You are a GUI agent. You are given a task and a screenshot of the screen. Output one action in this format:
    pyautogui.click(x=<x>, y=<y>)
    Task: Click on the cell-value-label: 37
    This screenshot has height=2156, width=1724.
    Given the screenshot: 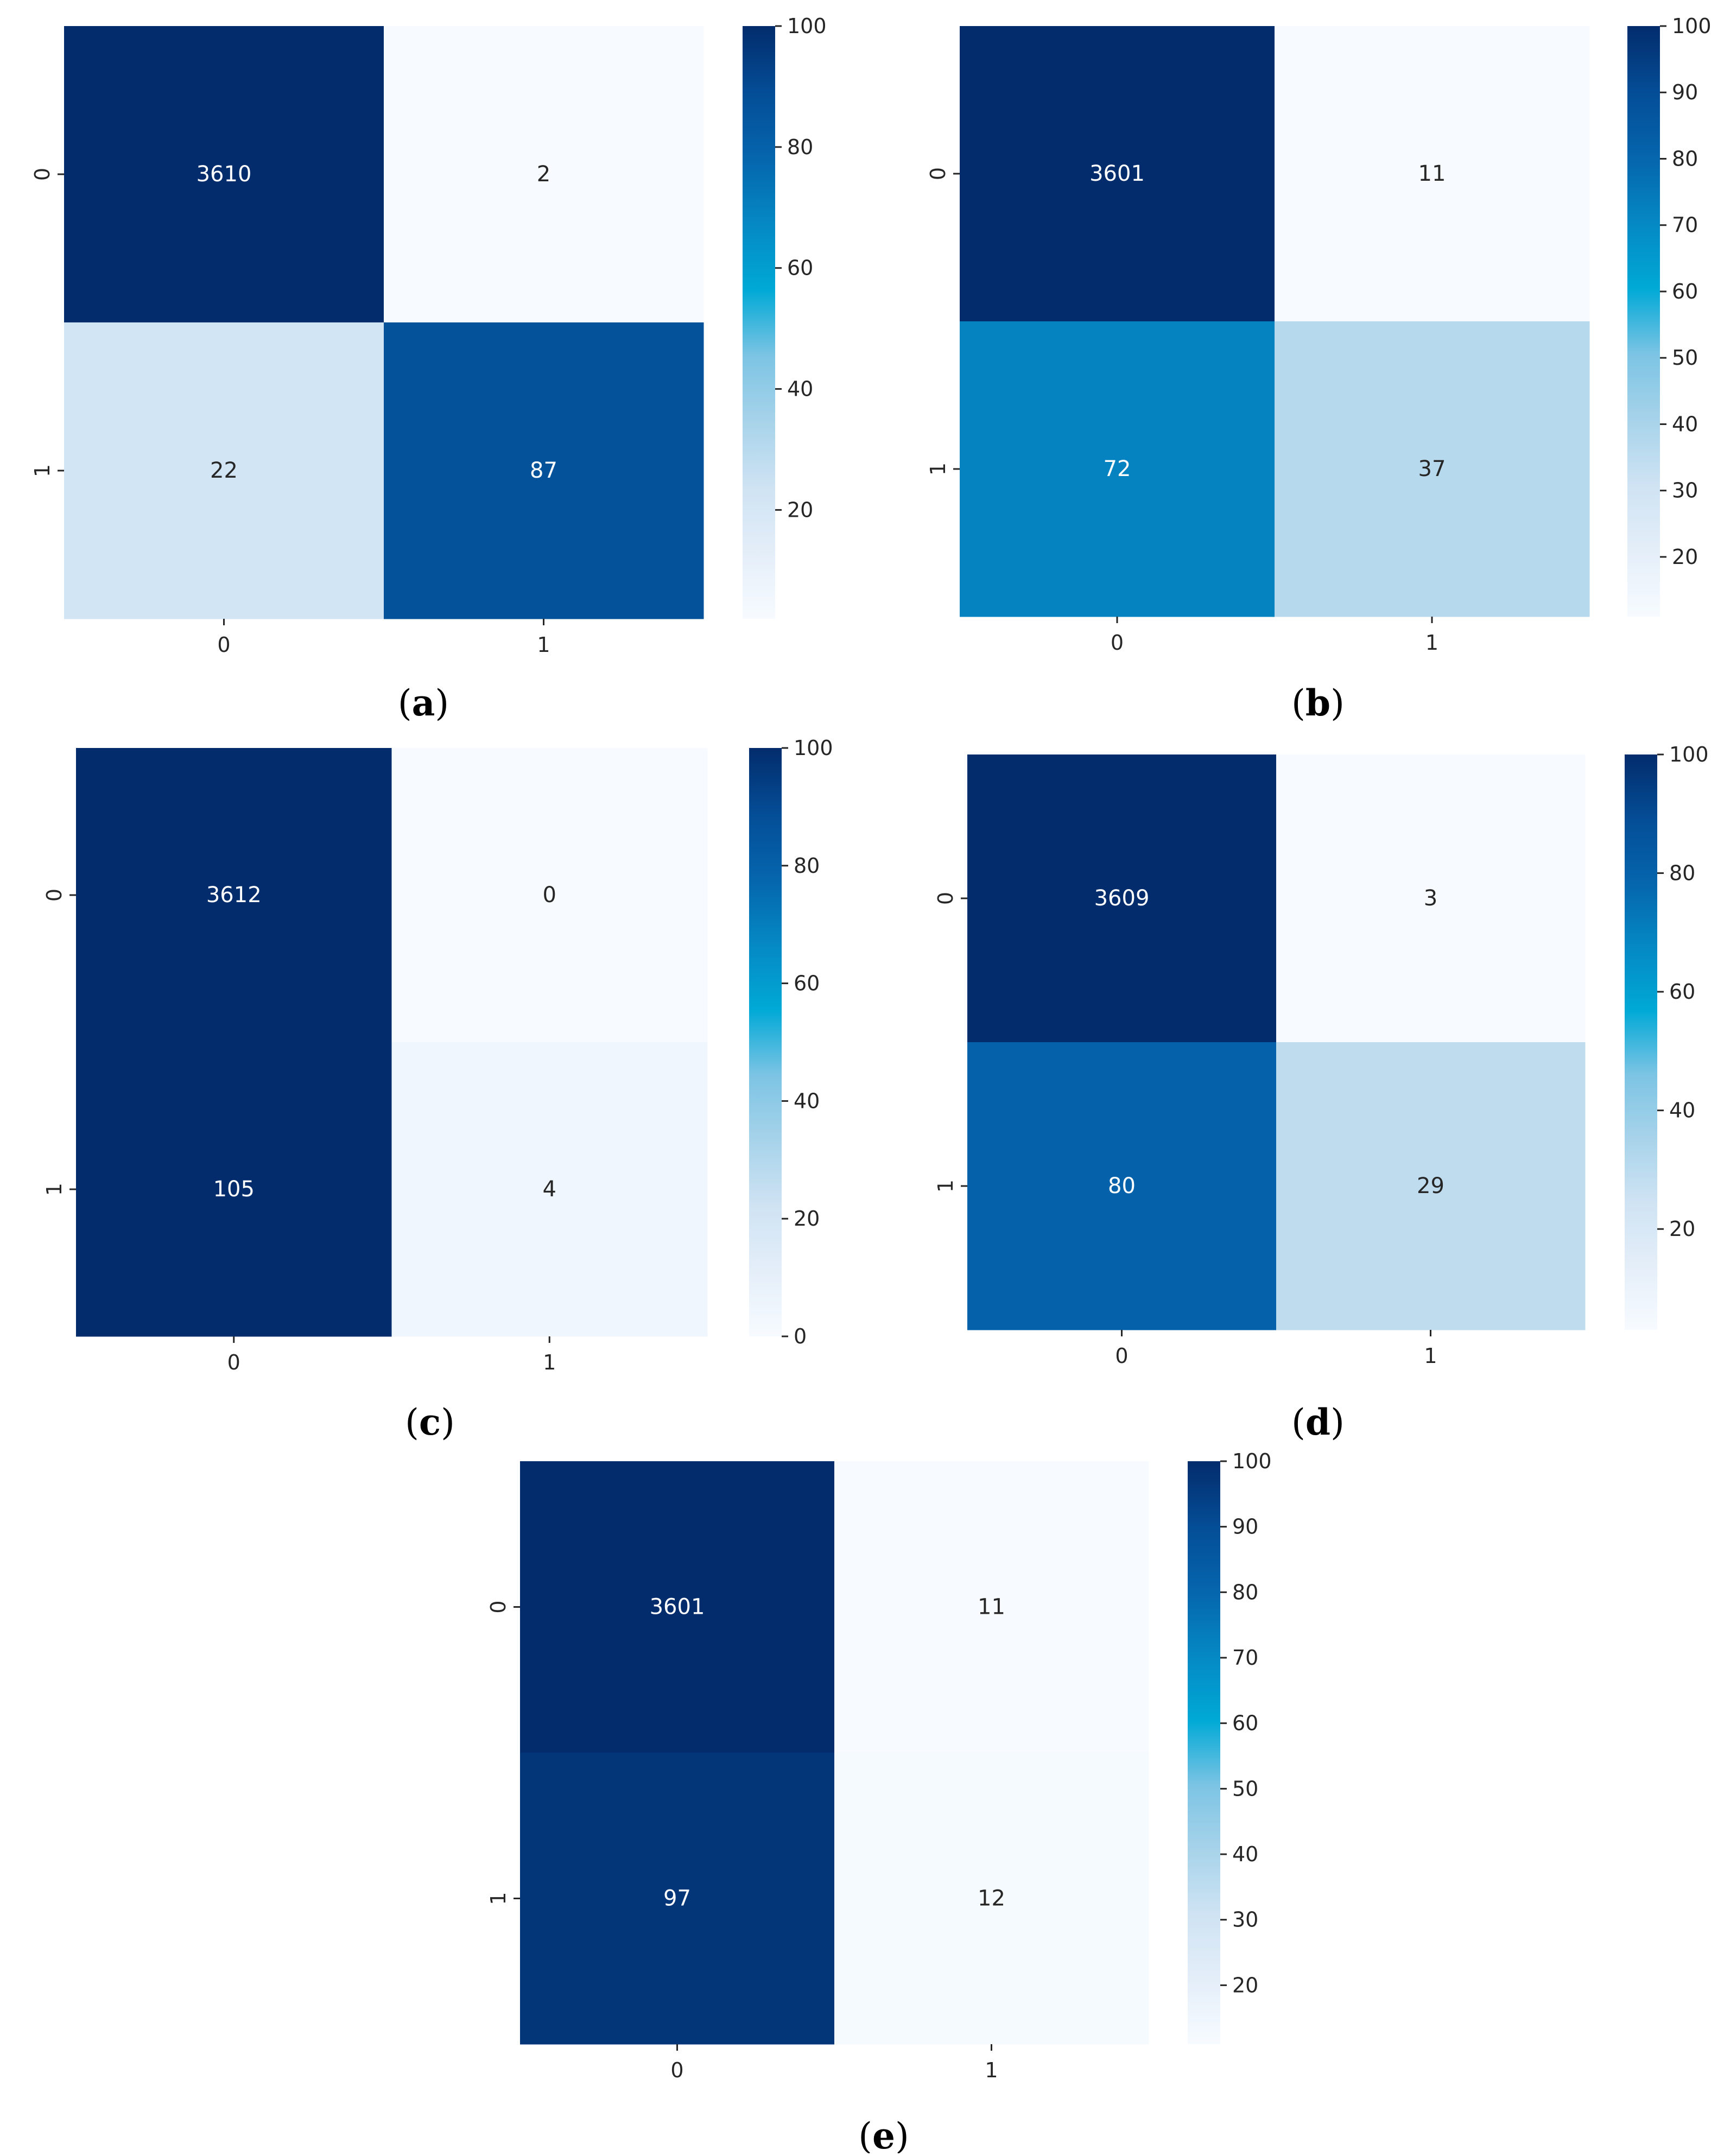 What is the action you would take?
    pyautogui.click(x=1432, y=468)
    